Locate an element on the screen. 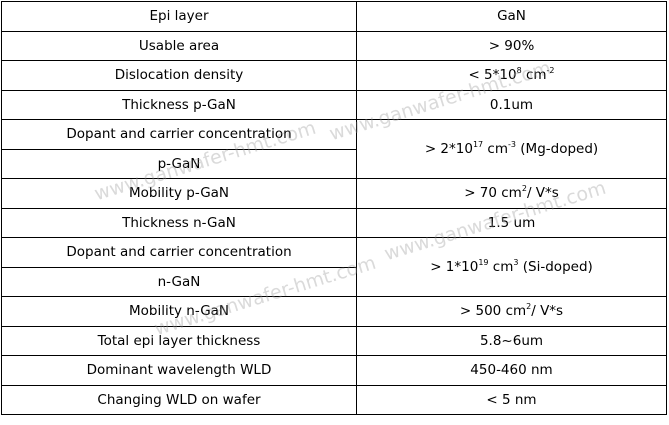  value-text: 0.1um is located at coordinates (511, 104).